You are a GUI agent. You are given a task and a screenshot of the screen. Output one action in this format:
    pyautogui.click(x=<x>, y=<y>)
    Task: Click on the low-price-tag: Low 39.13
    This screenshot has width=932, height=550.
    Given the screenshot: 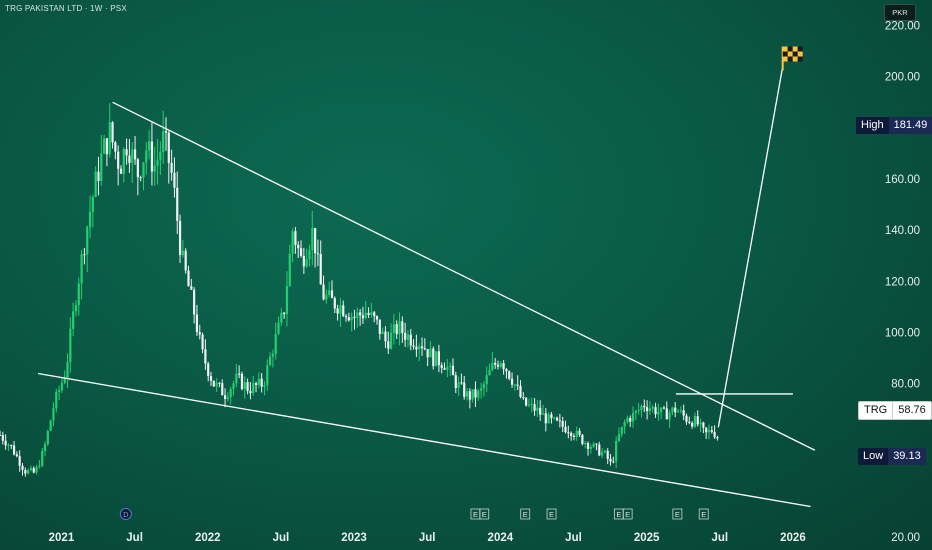 What is the action you would take?
    pyautogui.click(x=892, y=456)
    